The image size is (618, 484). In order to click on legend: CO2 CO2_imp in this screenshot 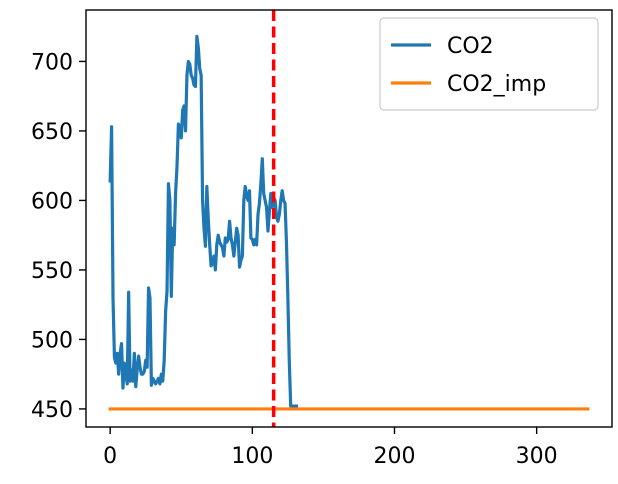, I will do `click(489, 64)`.